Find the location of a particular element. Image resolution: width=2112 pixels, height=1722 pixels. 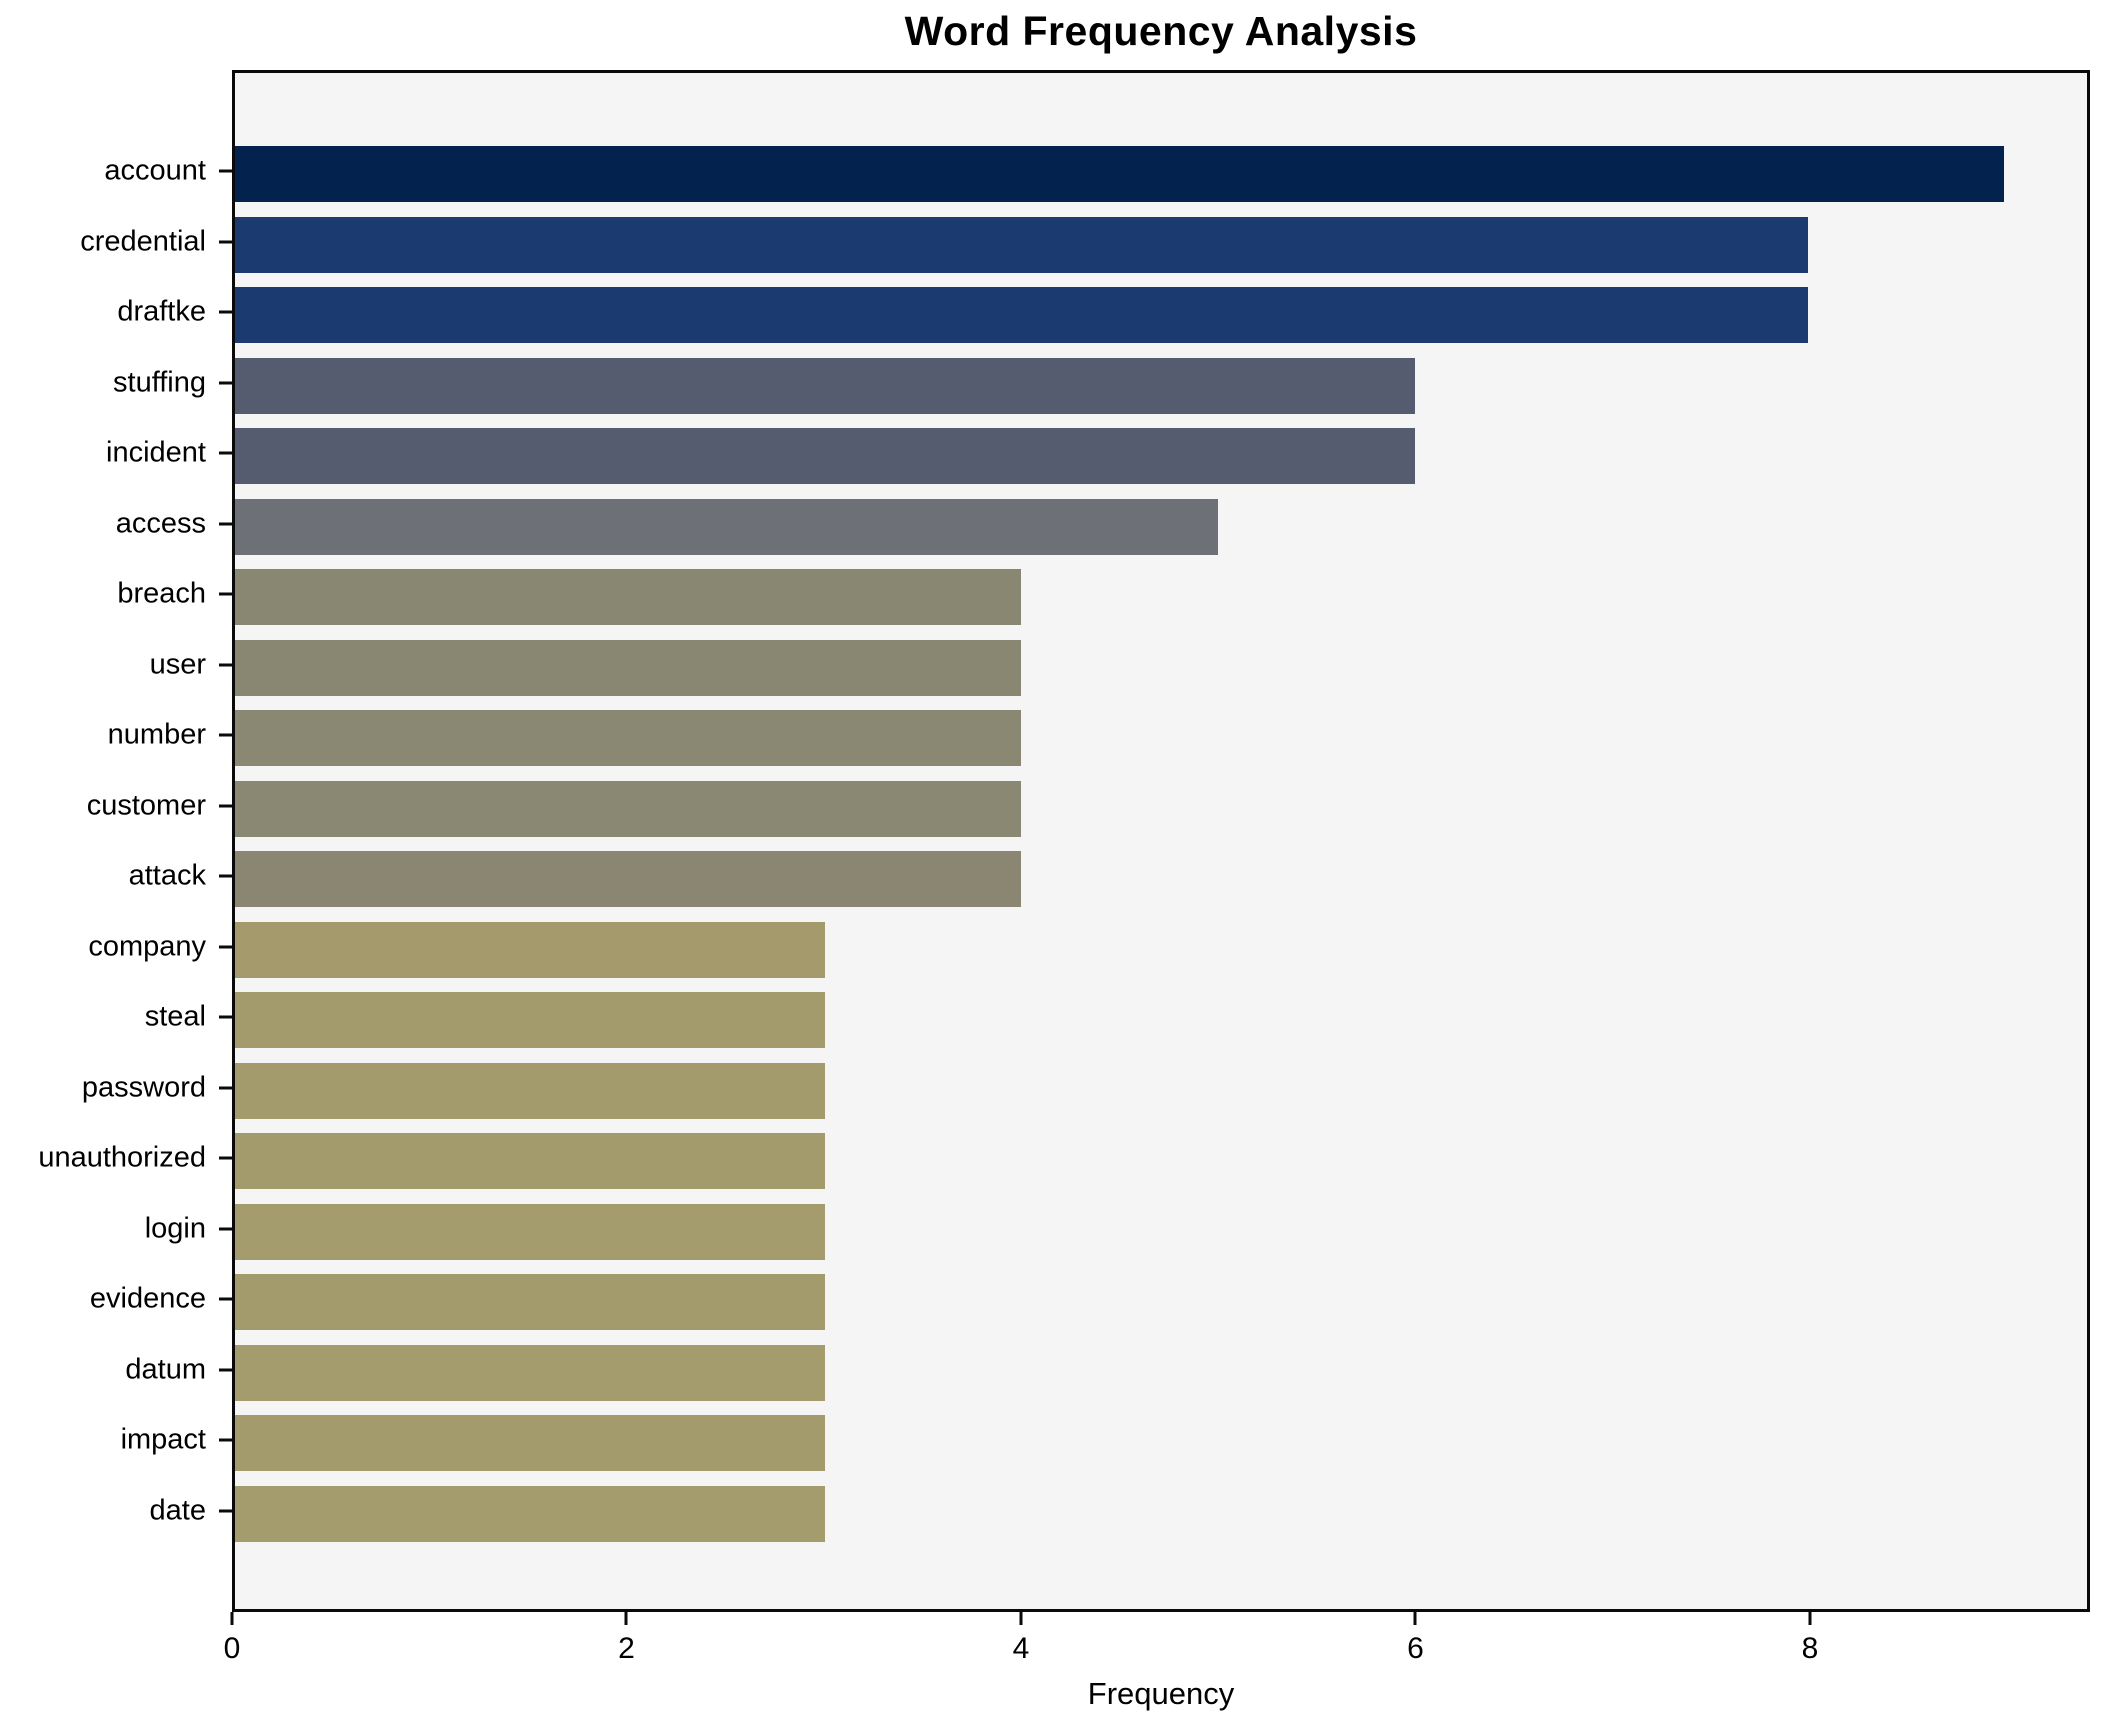

bar-stuffing is located at coordinates (825, 385).